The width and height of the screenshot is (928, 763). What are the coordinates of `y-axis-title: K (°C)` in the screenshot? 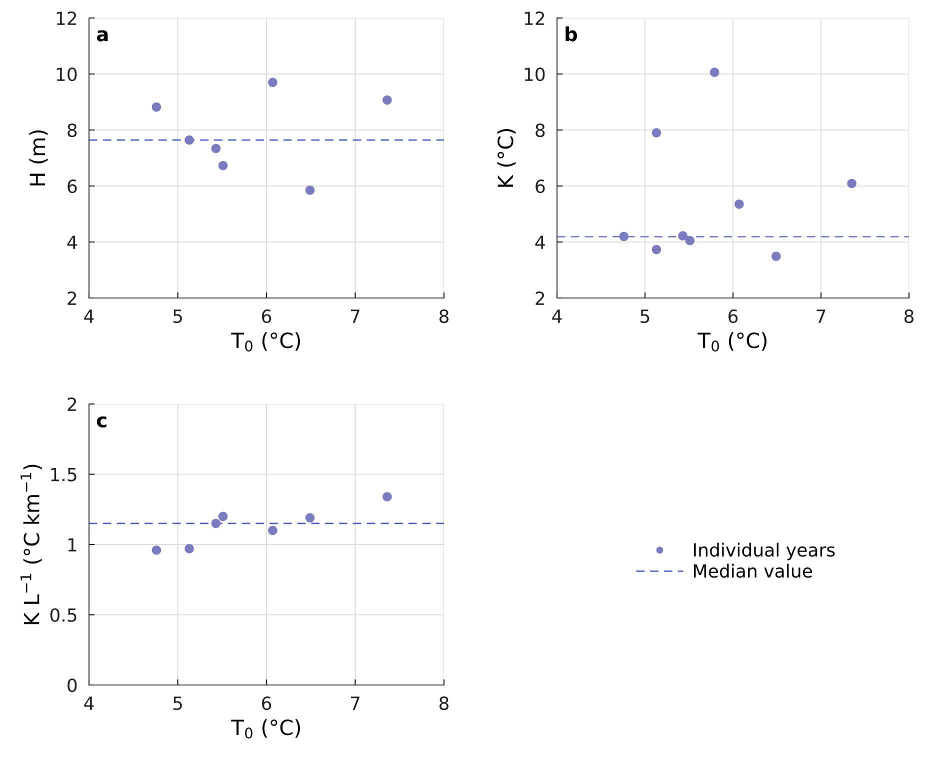 It's located at (506, 158).